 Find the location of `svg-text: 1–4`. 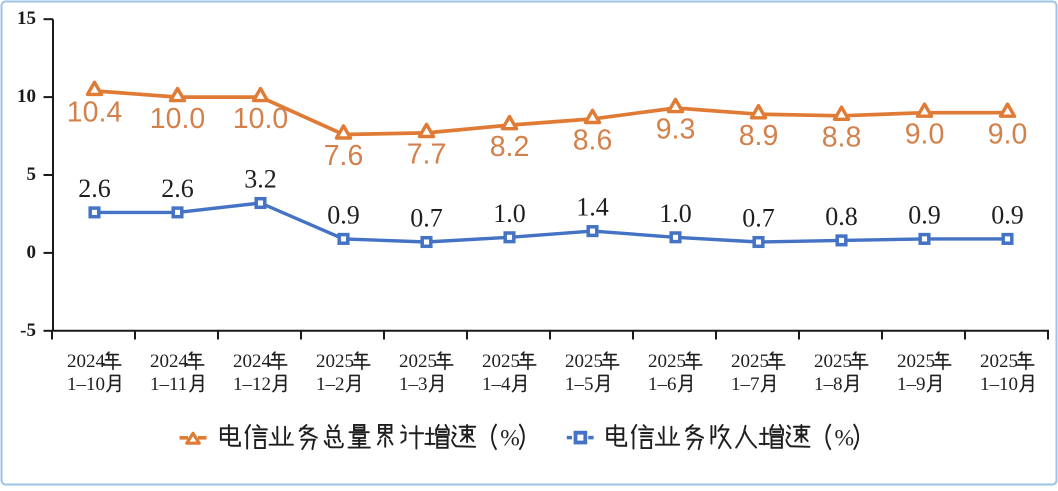

svg-text: 1–4 is located at coordinates (496, 384).